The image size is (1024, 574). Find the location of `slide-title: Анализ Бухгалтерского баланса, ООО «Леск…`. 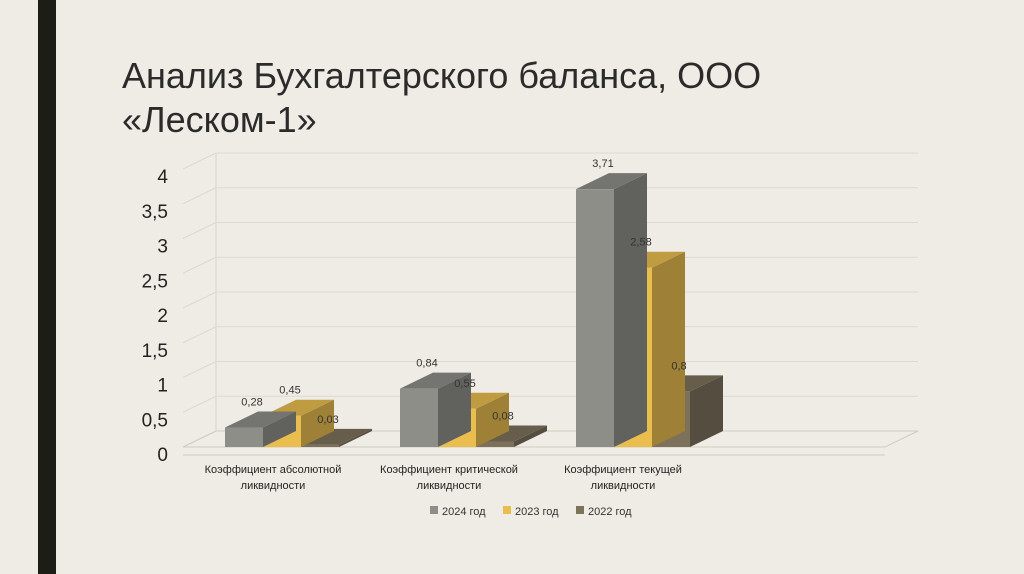

slide-title: Анализ Бухгалтерского баланса, ООО «Леск… is located at coordinates (442, 97).